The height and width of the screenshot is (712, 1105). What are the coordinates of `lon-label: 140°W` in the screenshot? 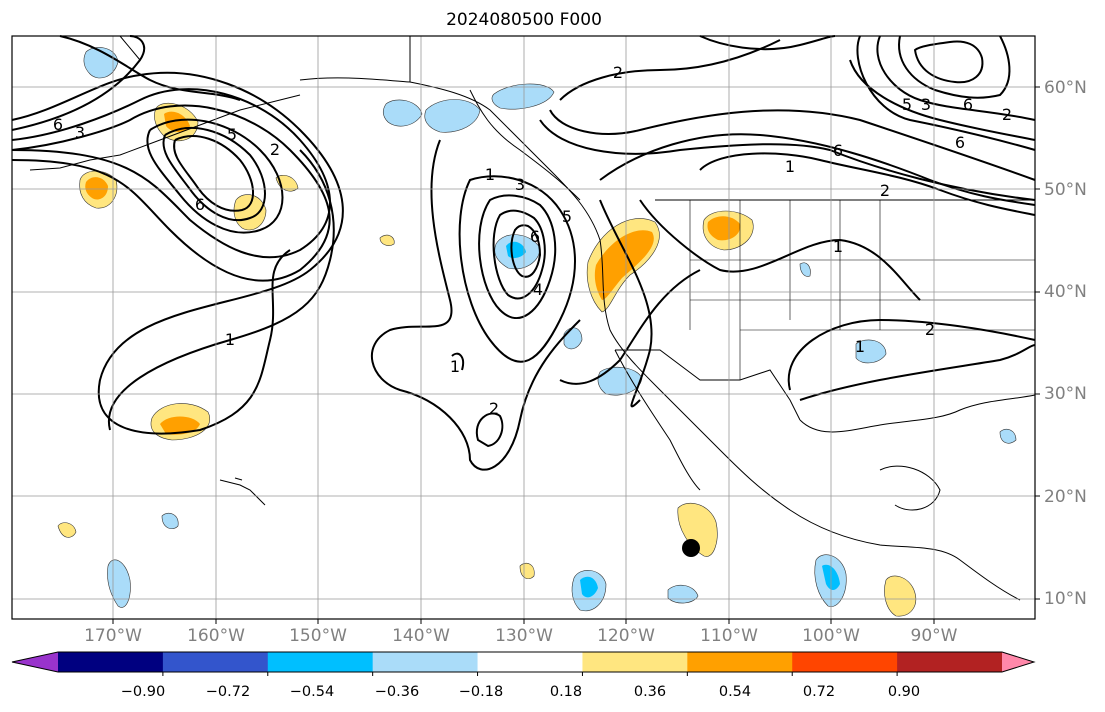 It's located at (421, 636).